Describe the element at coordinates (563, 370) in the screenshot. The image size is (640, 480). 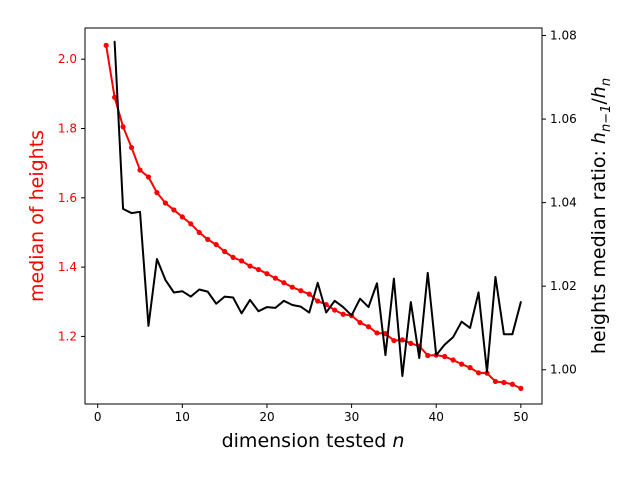
I see `right-tick-label: 1.00` at that location.